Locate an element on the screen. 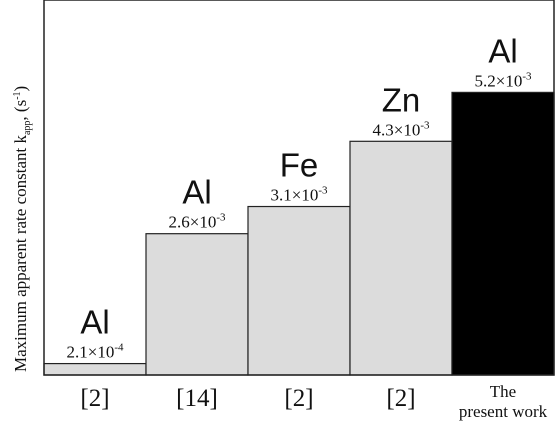  value-label-4: 5.2×10⁻³ is located at coordinates (503, 80).